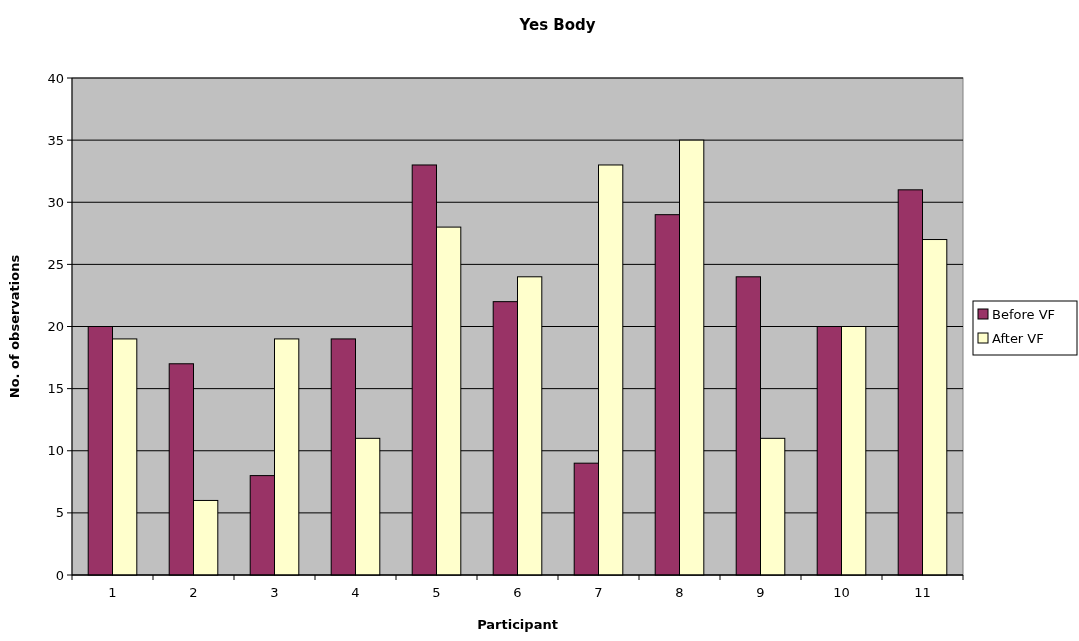 Image resolution: width=1079 pixels, height=641 pixels. I want to click on x-tick-label: 2, so click(193, 592).